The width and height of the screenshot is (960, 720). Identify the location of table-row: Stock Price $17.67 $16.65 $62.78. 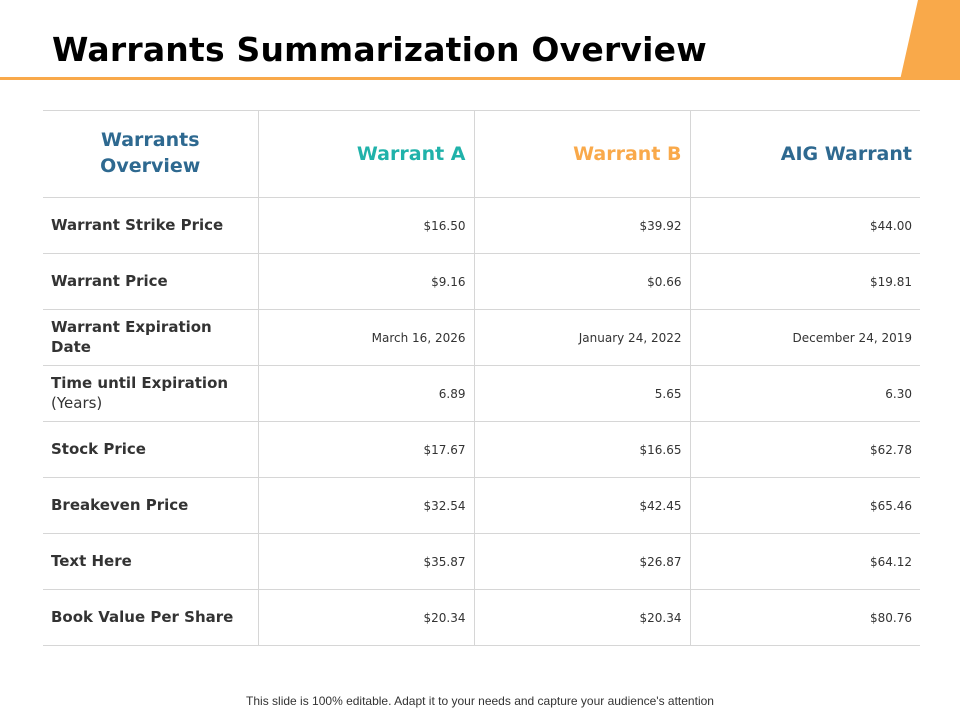
(481, 449).